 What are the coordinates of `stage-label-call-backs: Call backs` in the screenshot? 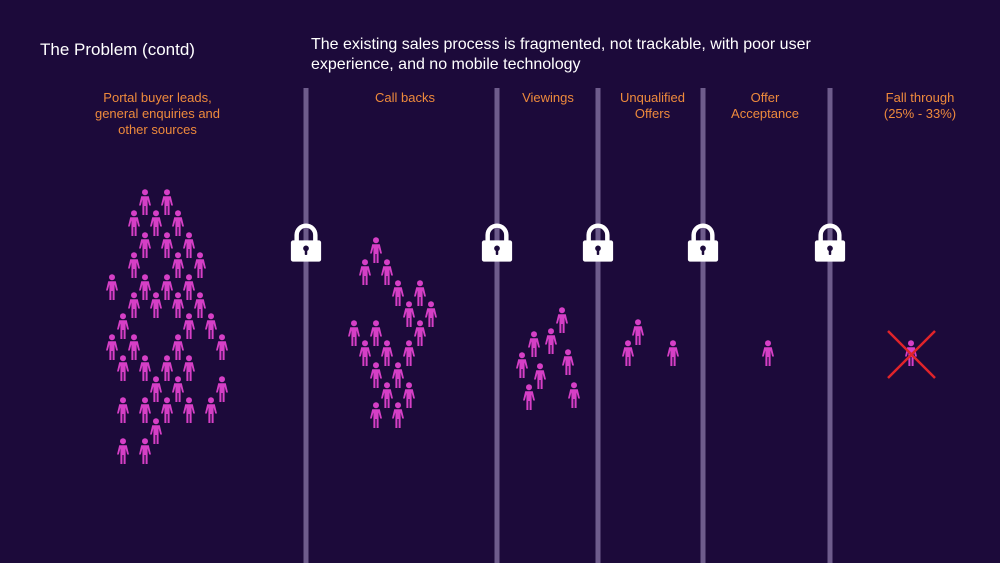 It's located at (405, 97).